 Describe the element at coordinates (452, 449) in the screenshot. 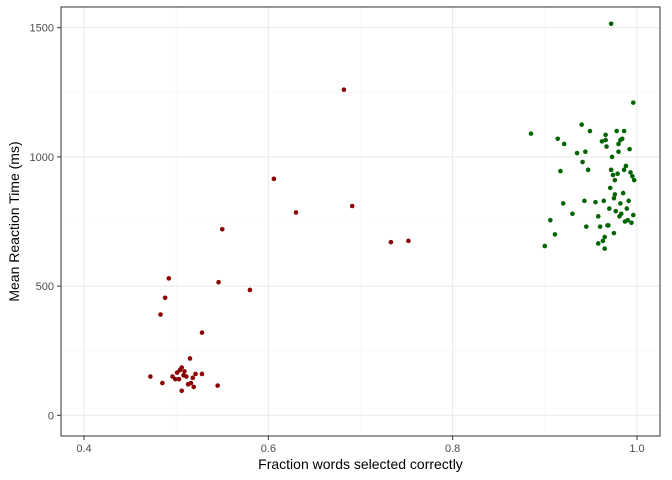

I see `x-tick-label: 0.8` at that location.